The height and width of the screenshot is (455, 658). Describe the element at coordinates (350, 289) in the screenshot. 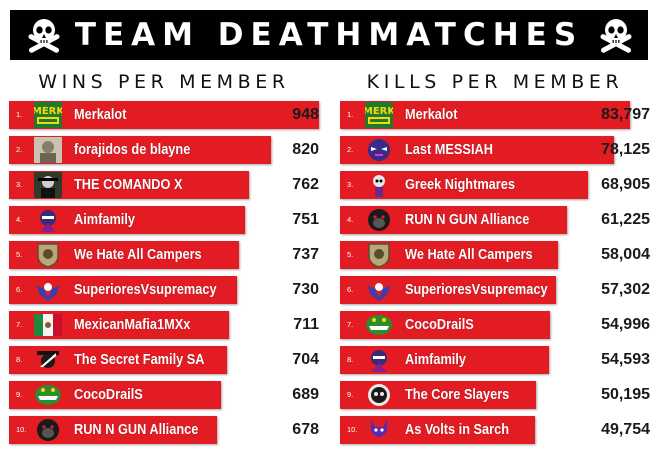

I see `rank-label: 6.` at that location.